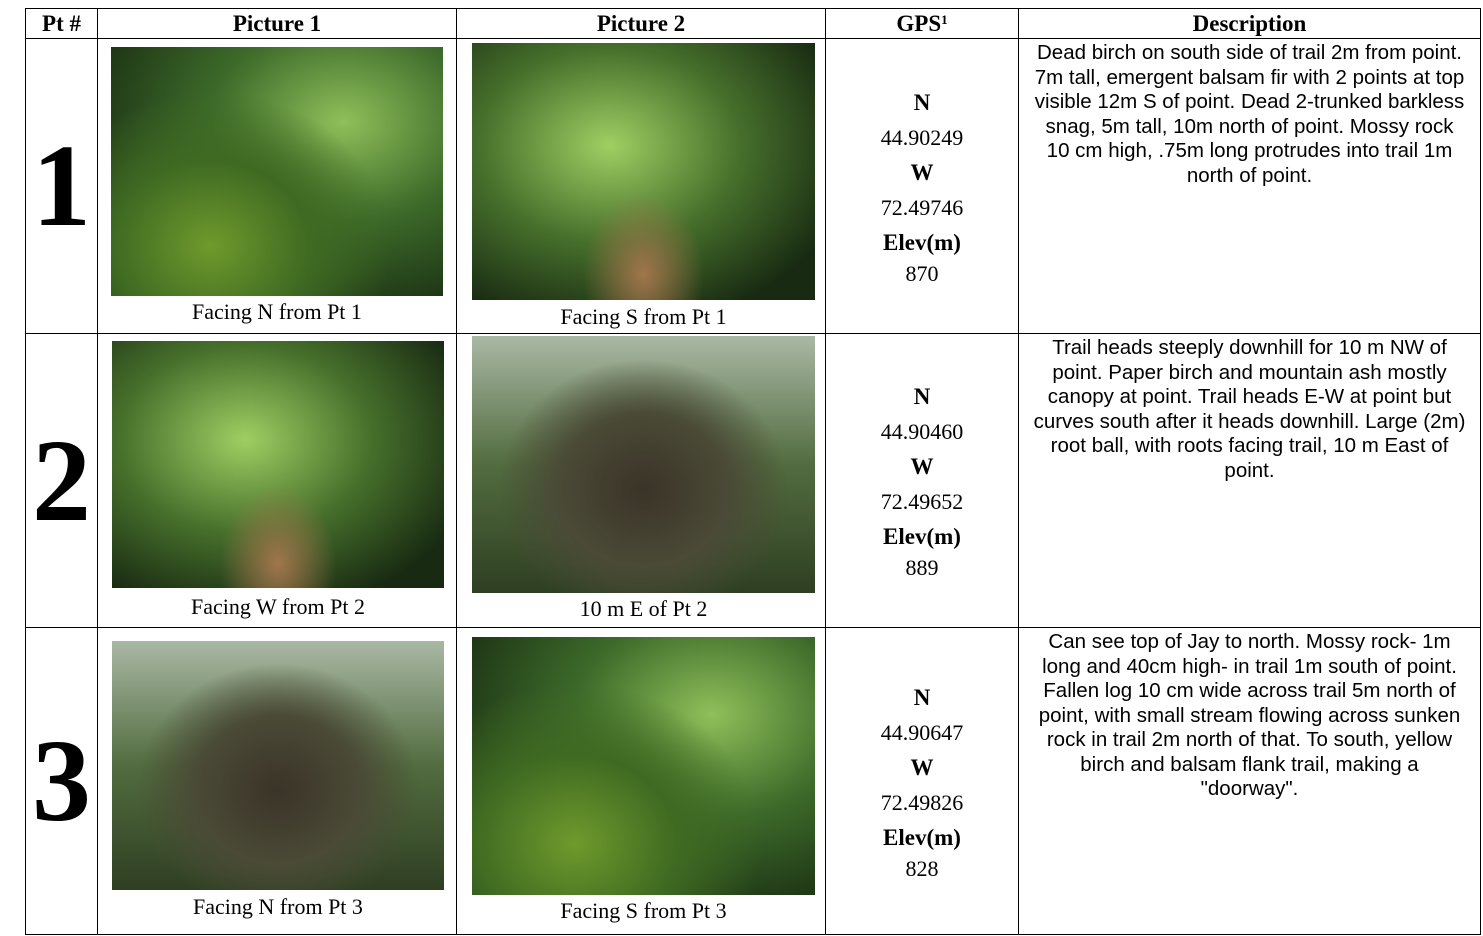 Image resolution: width=1483 pixels, height=936 pixels. What do you see at coordinates (922, 781) in the screenshot?
I see `gps-cell: N 44.90647 W 72.49826 Elev(m) 828` at bounding box center [922, 781].